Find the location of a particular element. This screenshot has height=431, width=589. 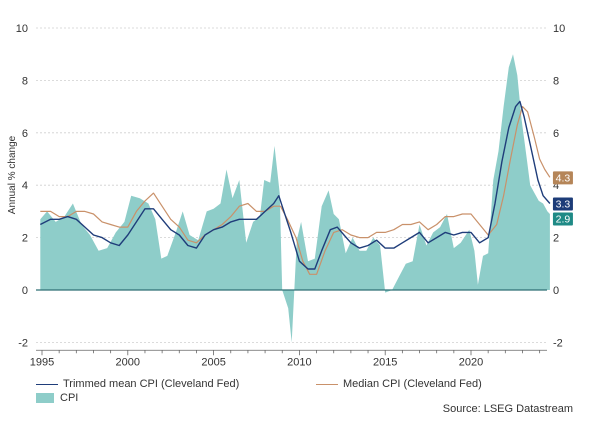

end-label-4-3: 4.3 is located at coordinates (562, 178).